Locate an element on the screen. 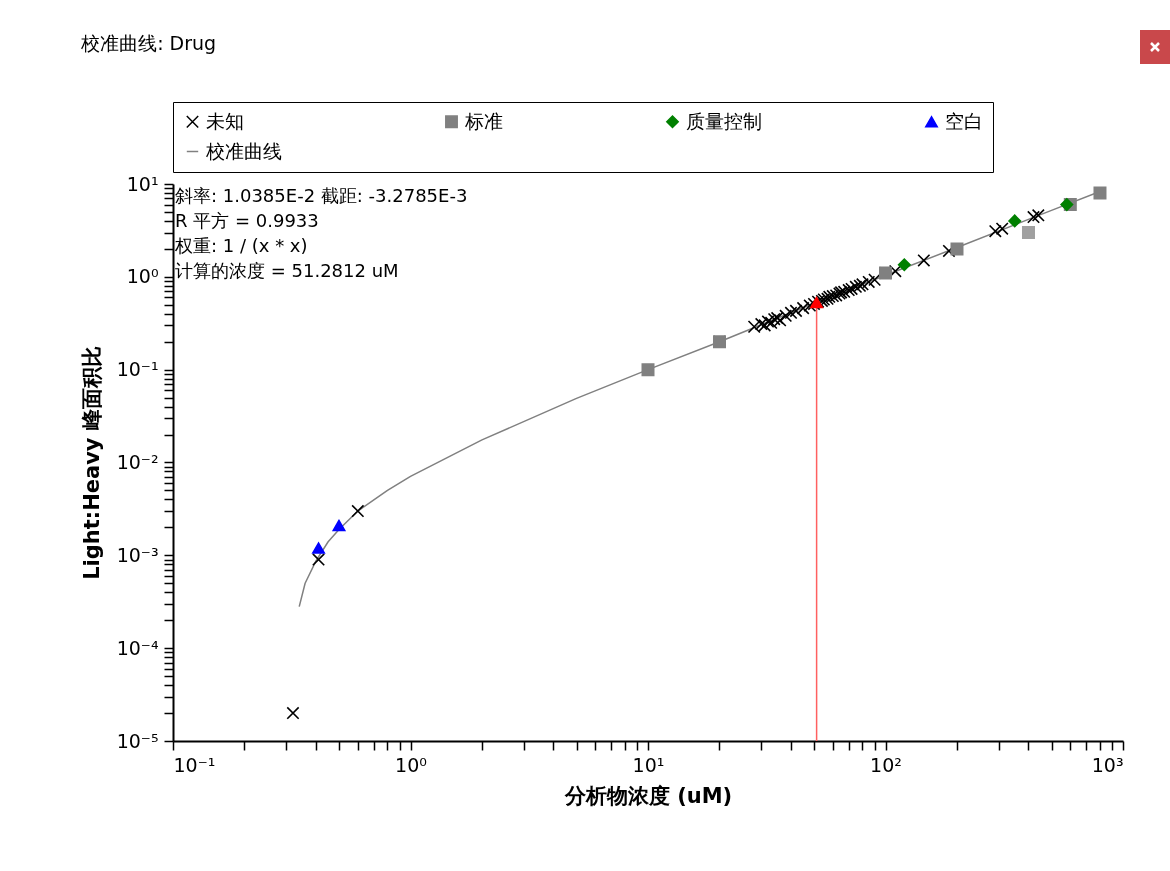 The image size is (1170, 871). x-tick-label: 10³ is located at coordinates (1107, 764).